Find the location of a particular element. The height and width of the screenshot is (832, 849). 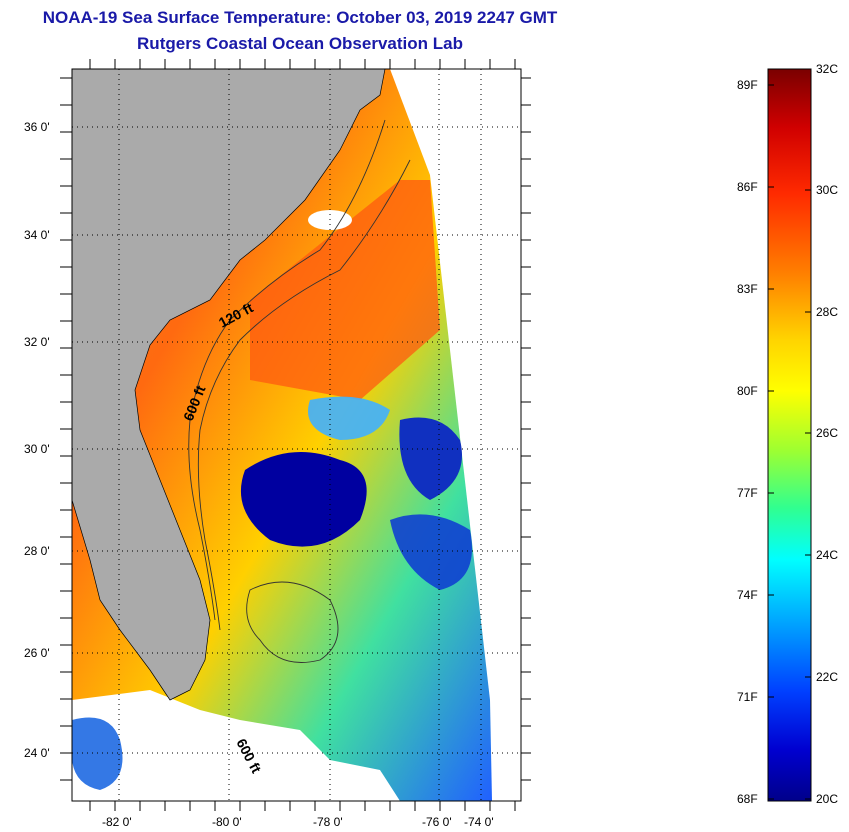

colorbar-c-label: 26C is located at coordinates (827, 433).